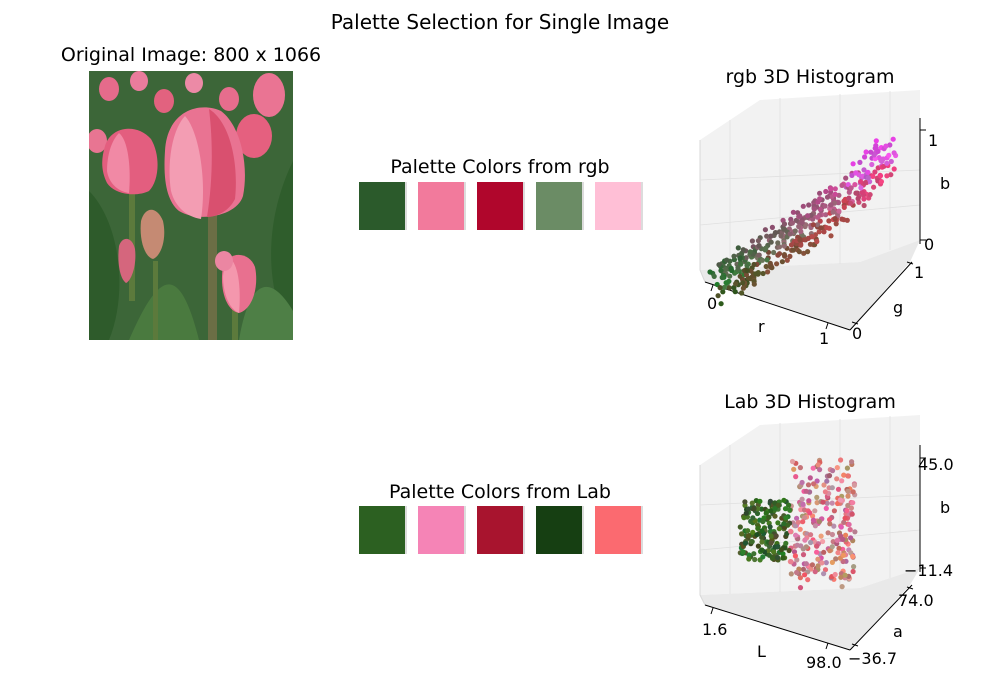 The width and height of the screenshot is (1000, 700). I want to click on rgb-xtick-0: 0, so click(712, 303).